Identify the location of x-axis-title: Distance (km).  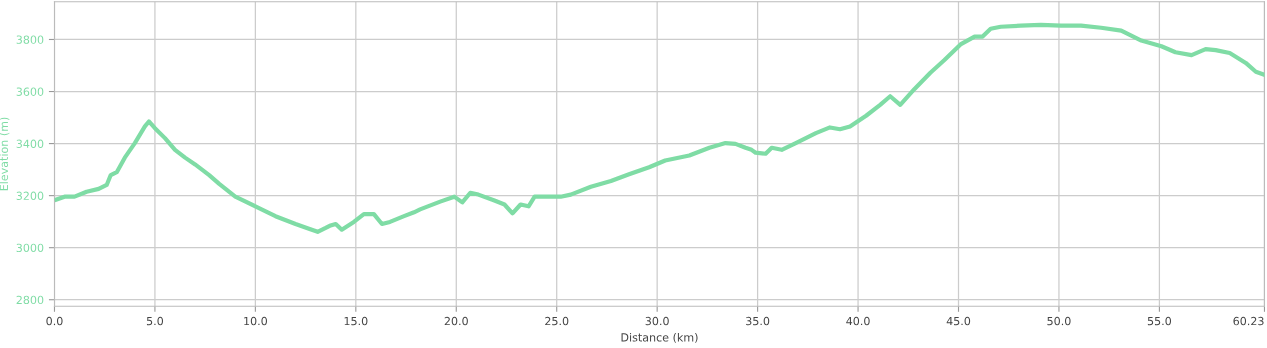
(659, 337).